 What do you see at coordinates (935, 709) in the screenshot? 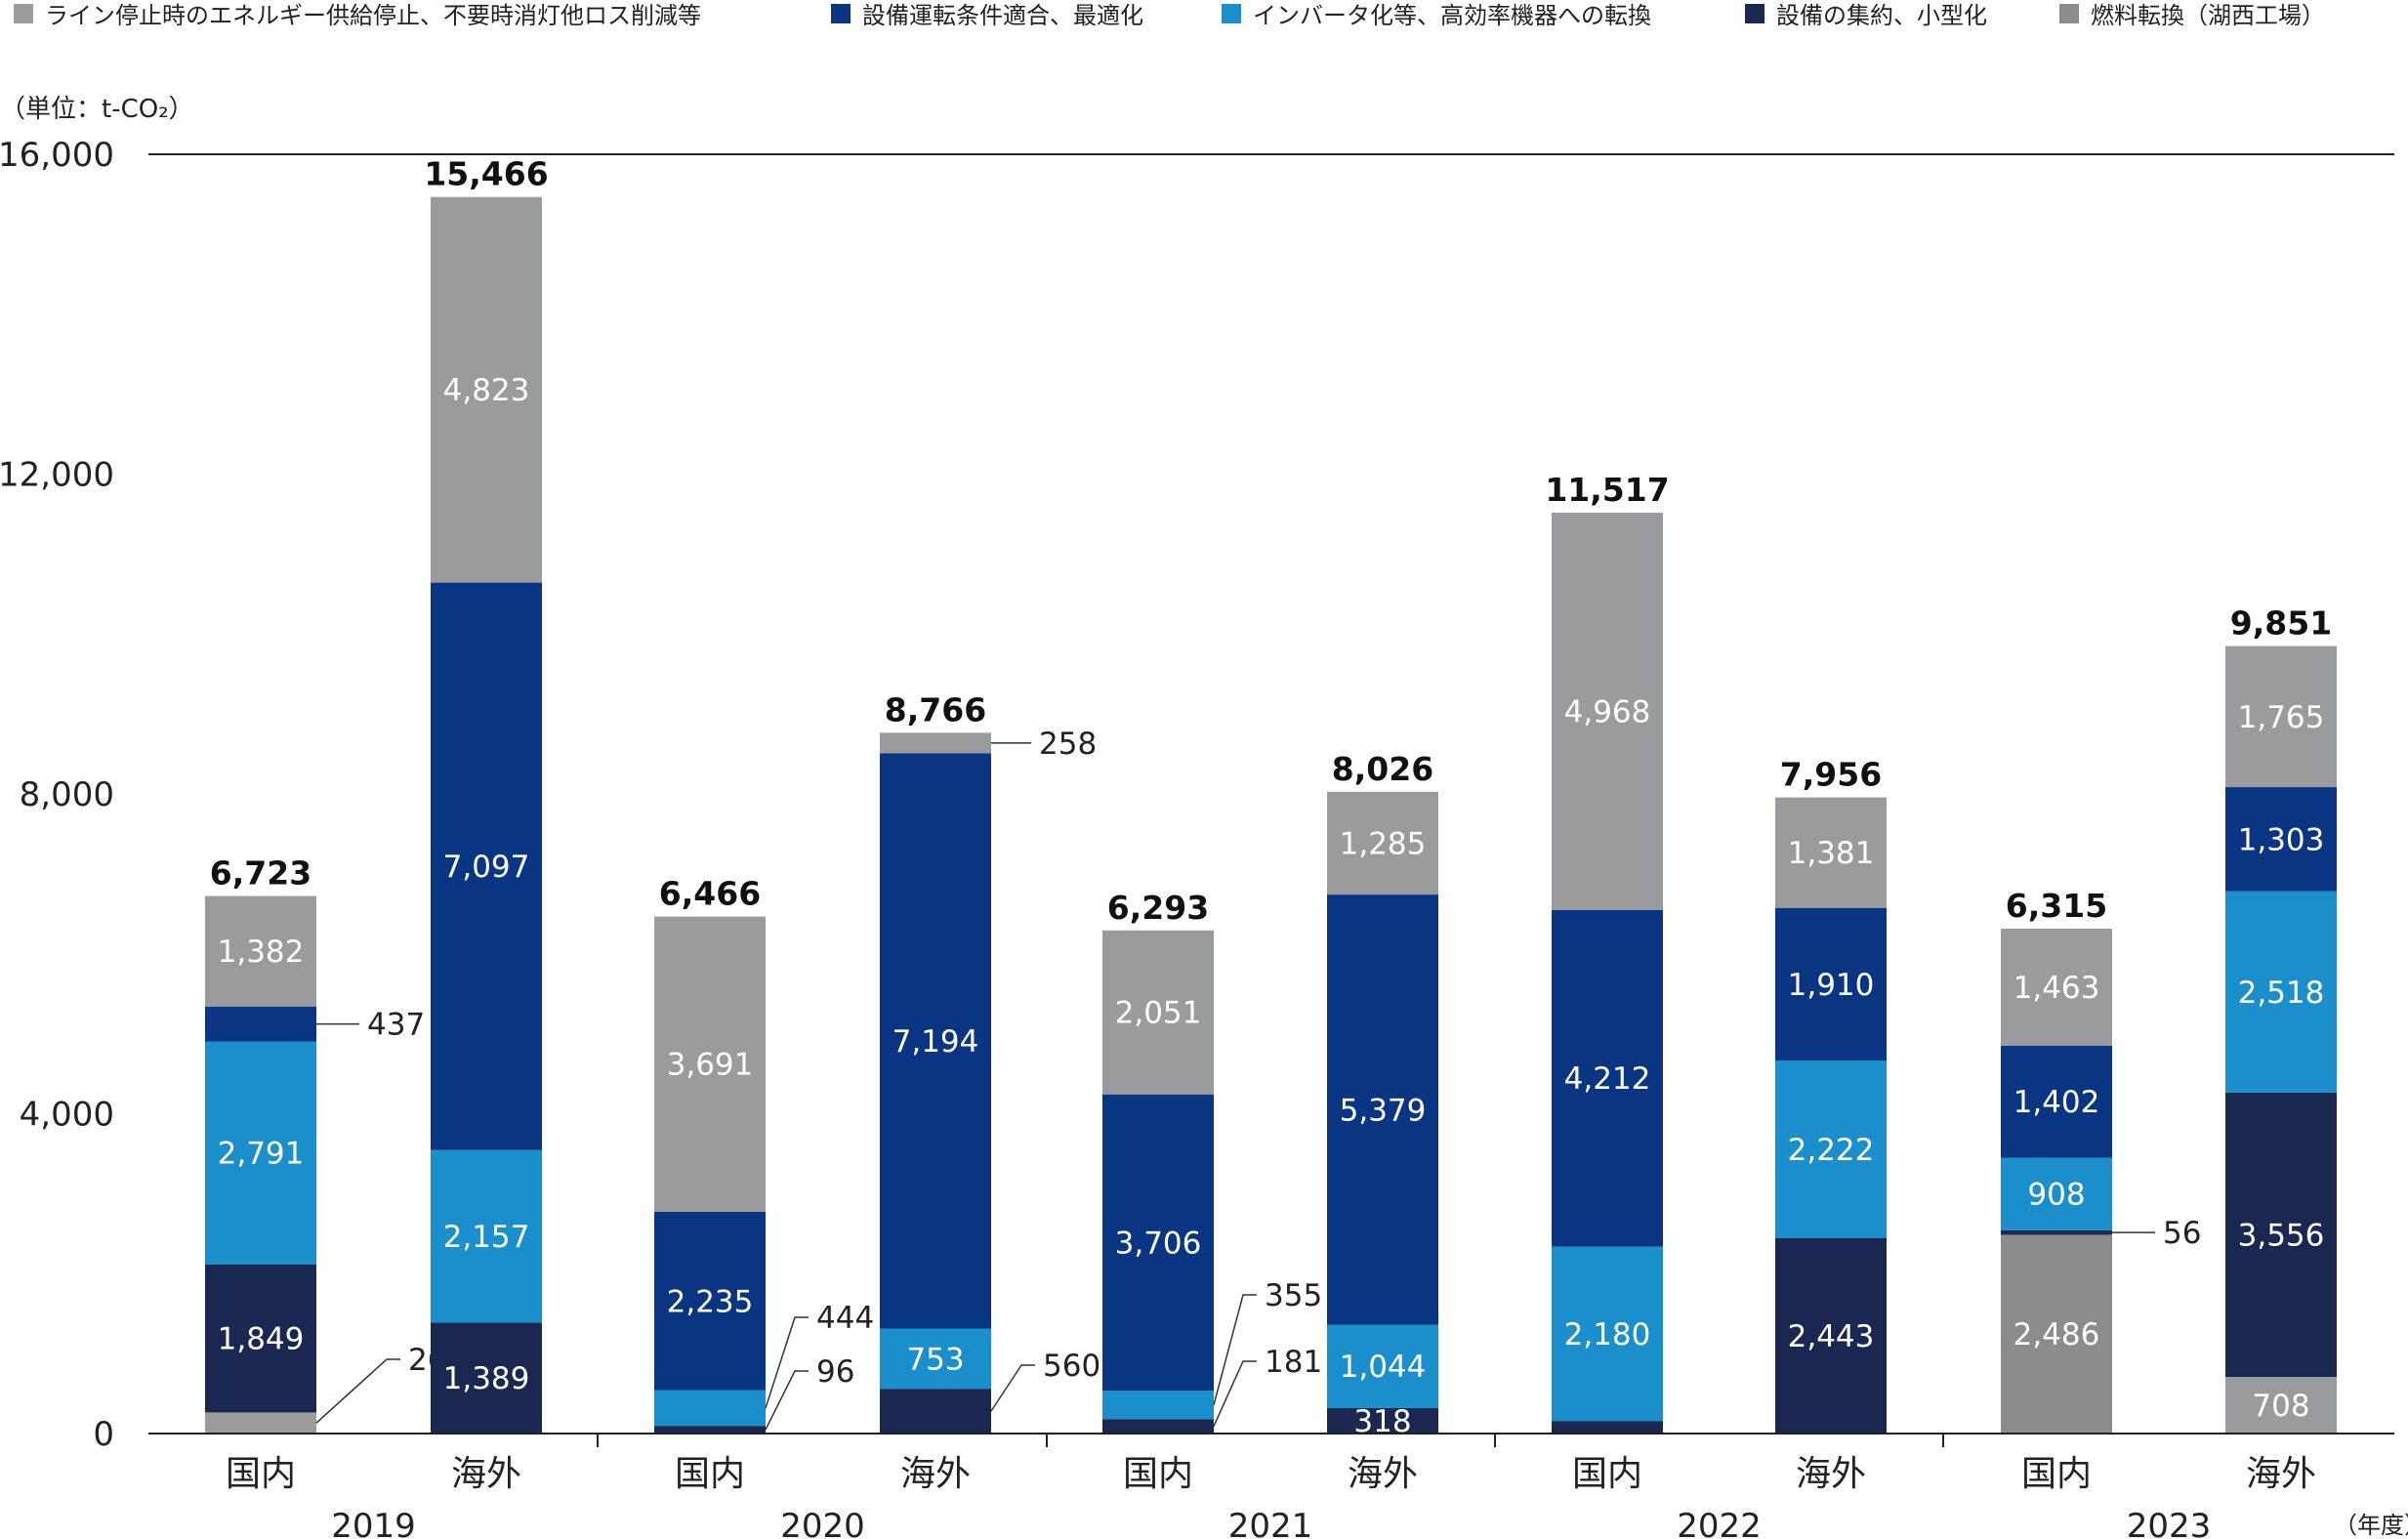
I see `total-label: 8,766` at bounding box center [935, 709].